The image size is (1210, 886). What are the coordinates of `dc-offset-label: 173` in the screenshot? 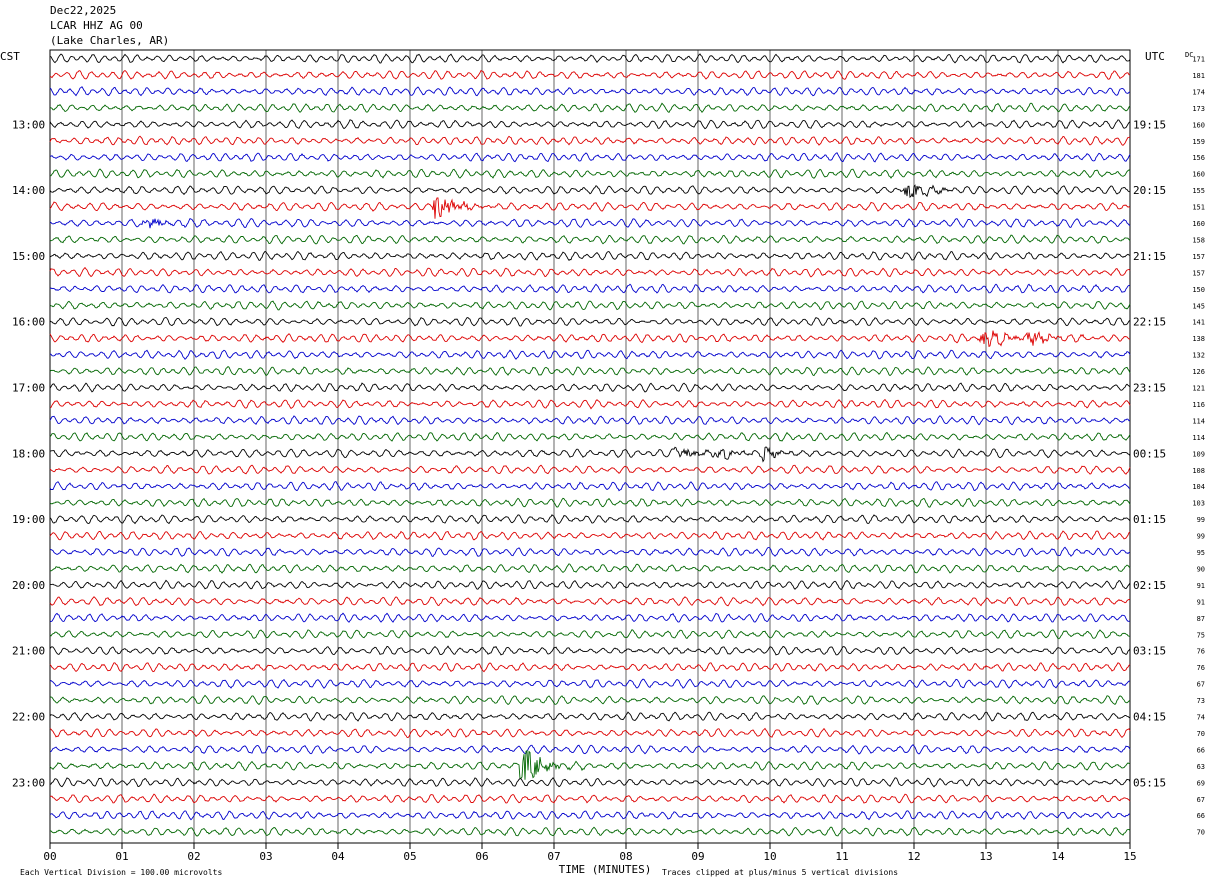 It's located at (1198, 109).